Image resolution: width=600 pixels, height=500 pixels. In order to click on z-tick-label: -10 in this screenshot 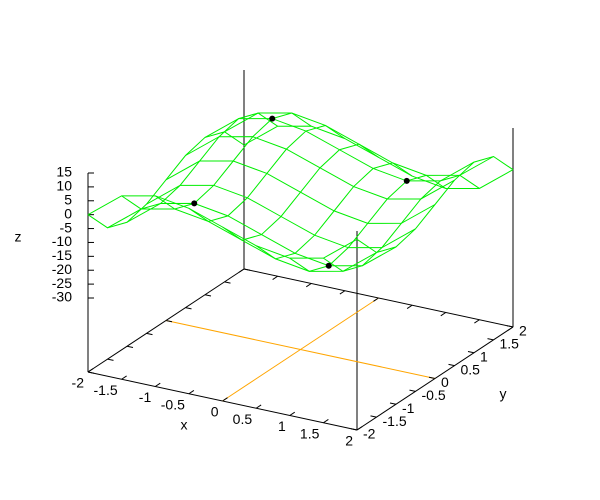, I will do `click(62, 241)`.